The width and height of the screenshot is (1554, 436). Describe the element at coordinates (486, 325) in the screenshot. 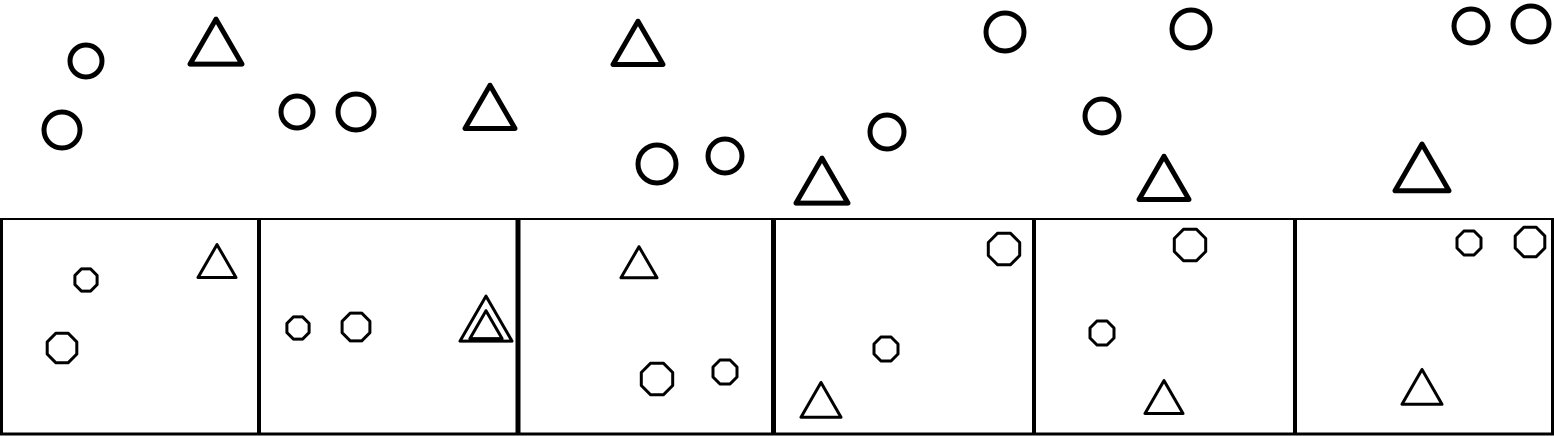

I see `inner-triangle-icon` at that location.